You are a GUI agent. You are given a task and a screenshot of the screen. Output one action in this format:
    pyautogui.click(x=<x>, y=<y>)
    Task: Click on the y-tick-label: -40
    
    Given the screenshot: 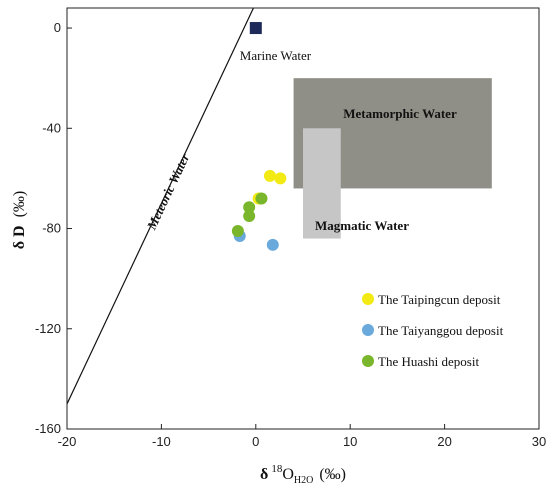 What is the action you would take?
    pyautogui.click(x=51, y=127)
    